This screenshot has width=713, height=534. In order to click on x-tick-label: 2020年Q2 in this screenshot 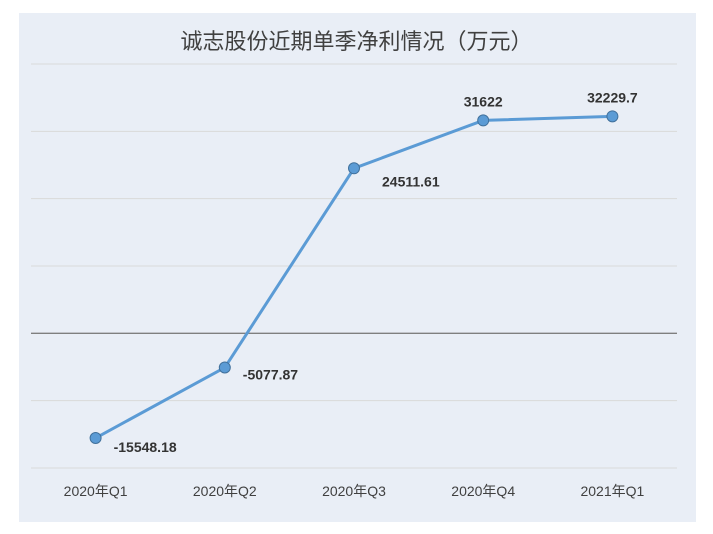, I will do `click(225, 491)`.